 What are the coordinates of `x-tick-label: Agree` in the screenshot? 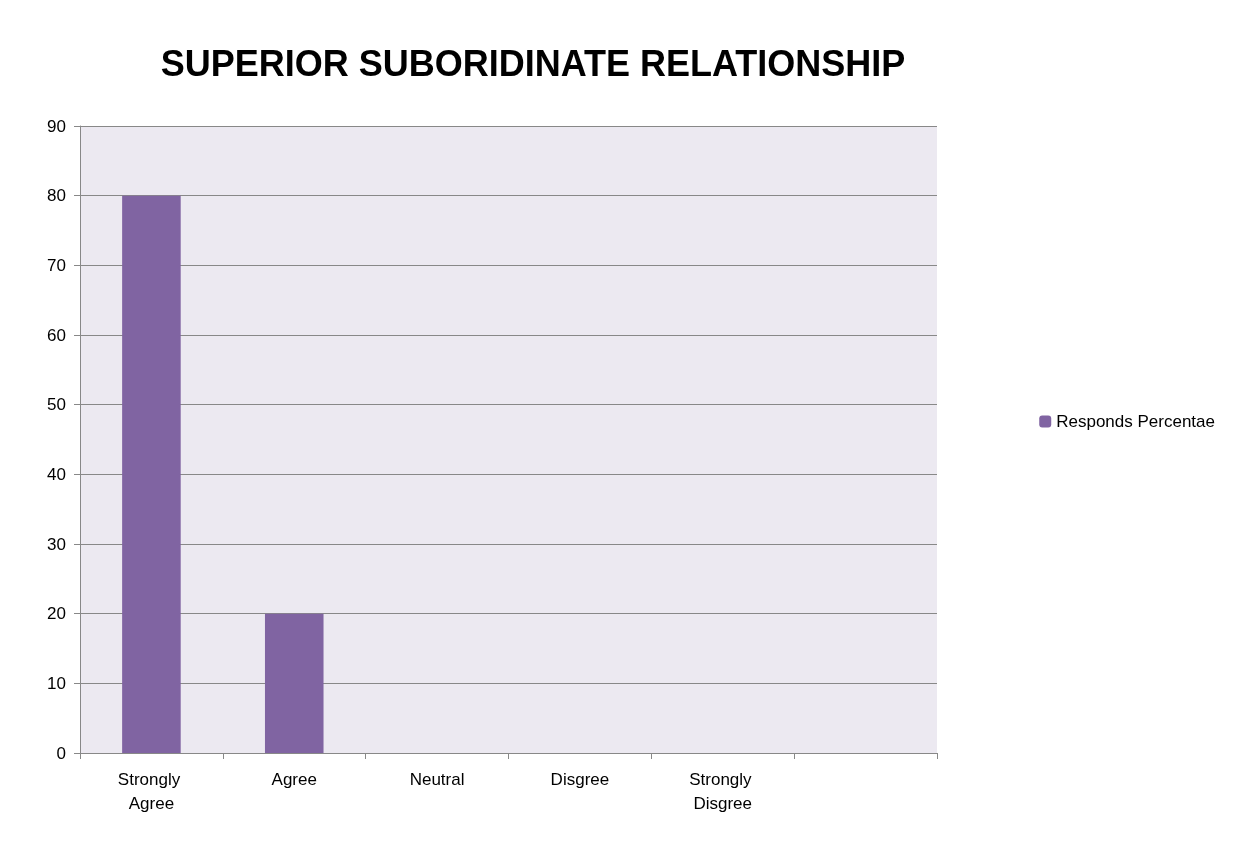 It's located at (294, 779).